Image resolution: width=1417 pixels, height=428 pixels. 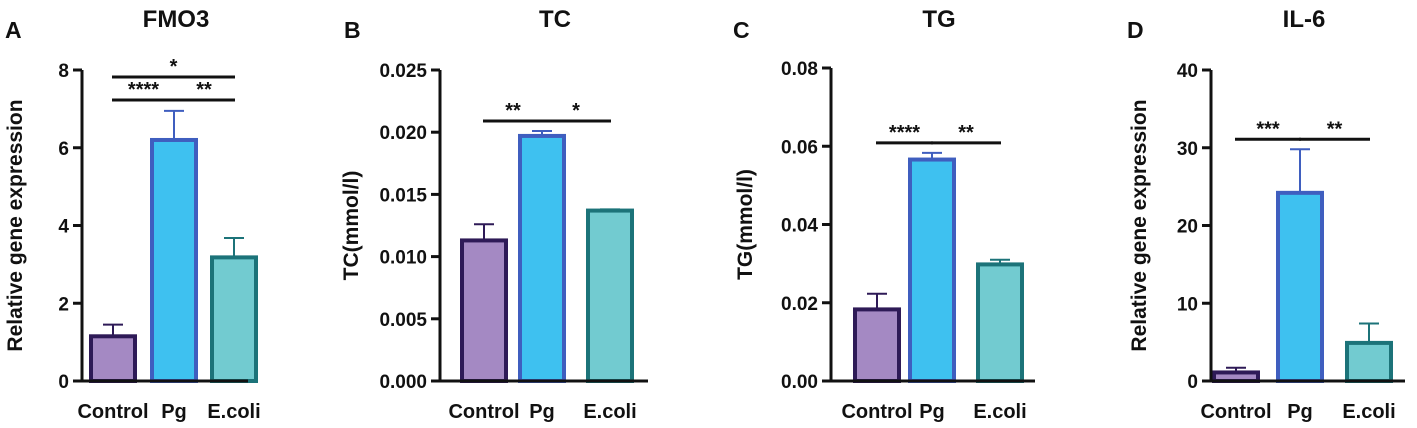 I want to click on y-tick-label: 0.00, so click(x=799, y=382).